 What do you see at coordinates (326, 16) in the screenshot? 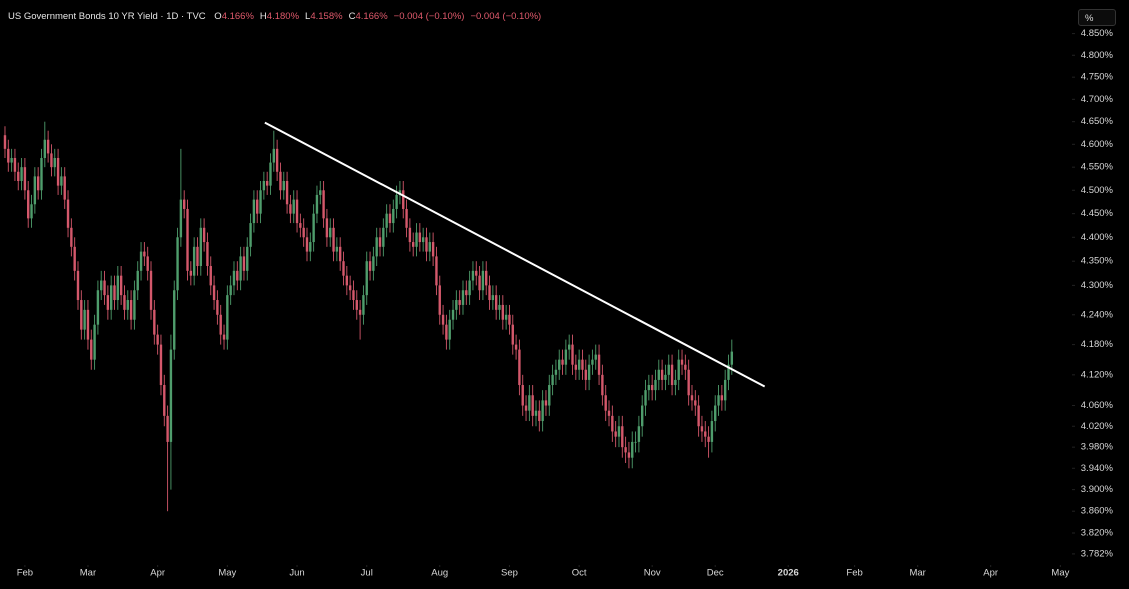
I see `ohlc-value: 4.158%` at bounding box center [326, 16].